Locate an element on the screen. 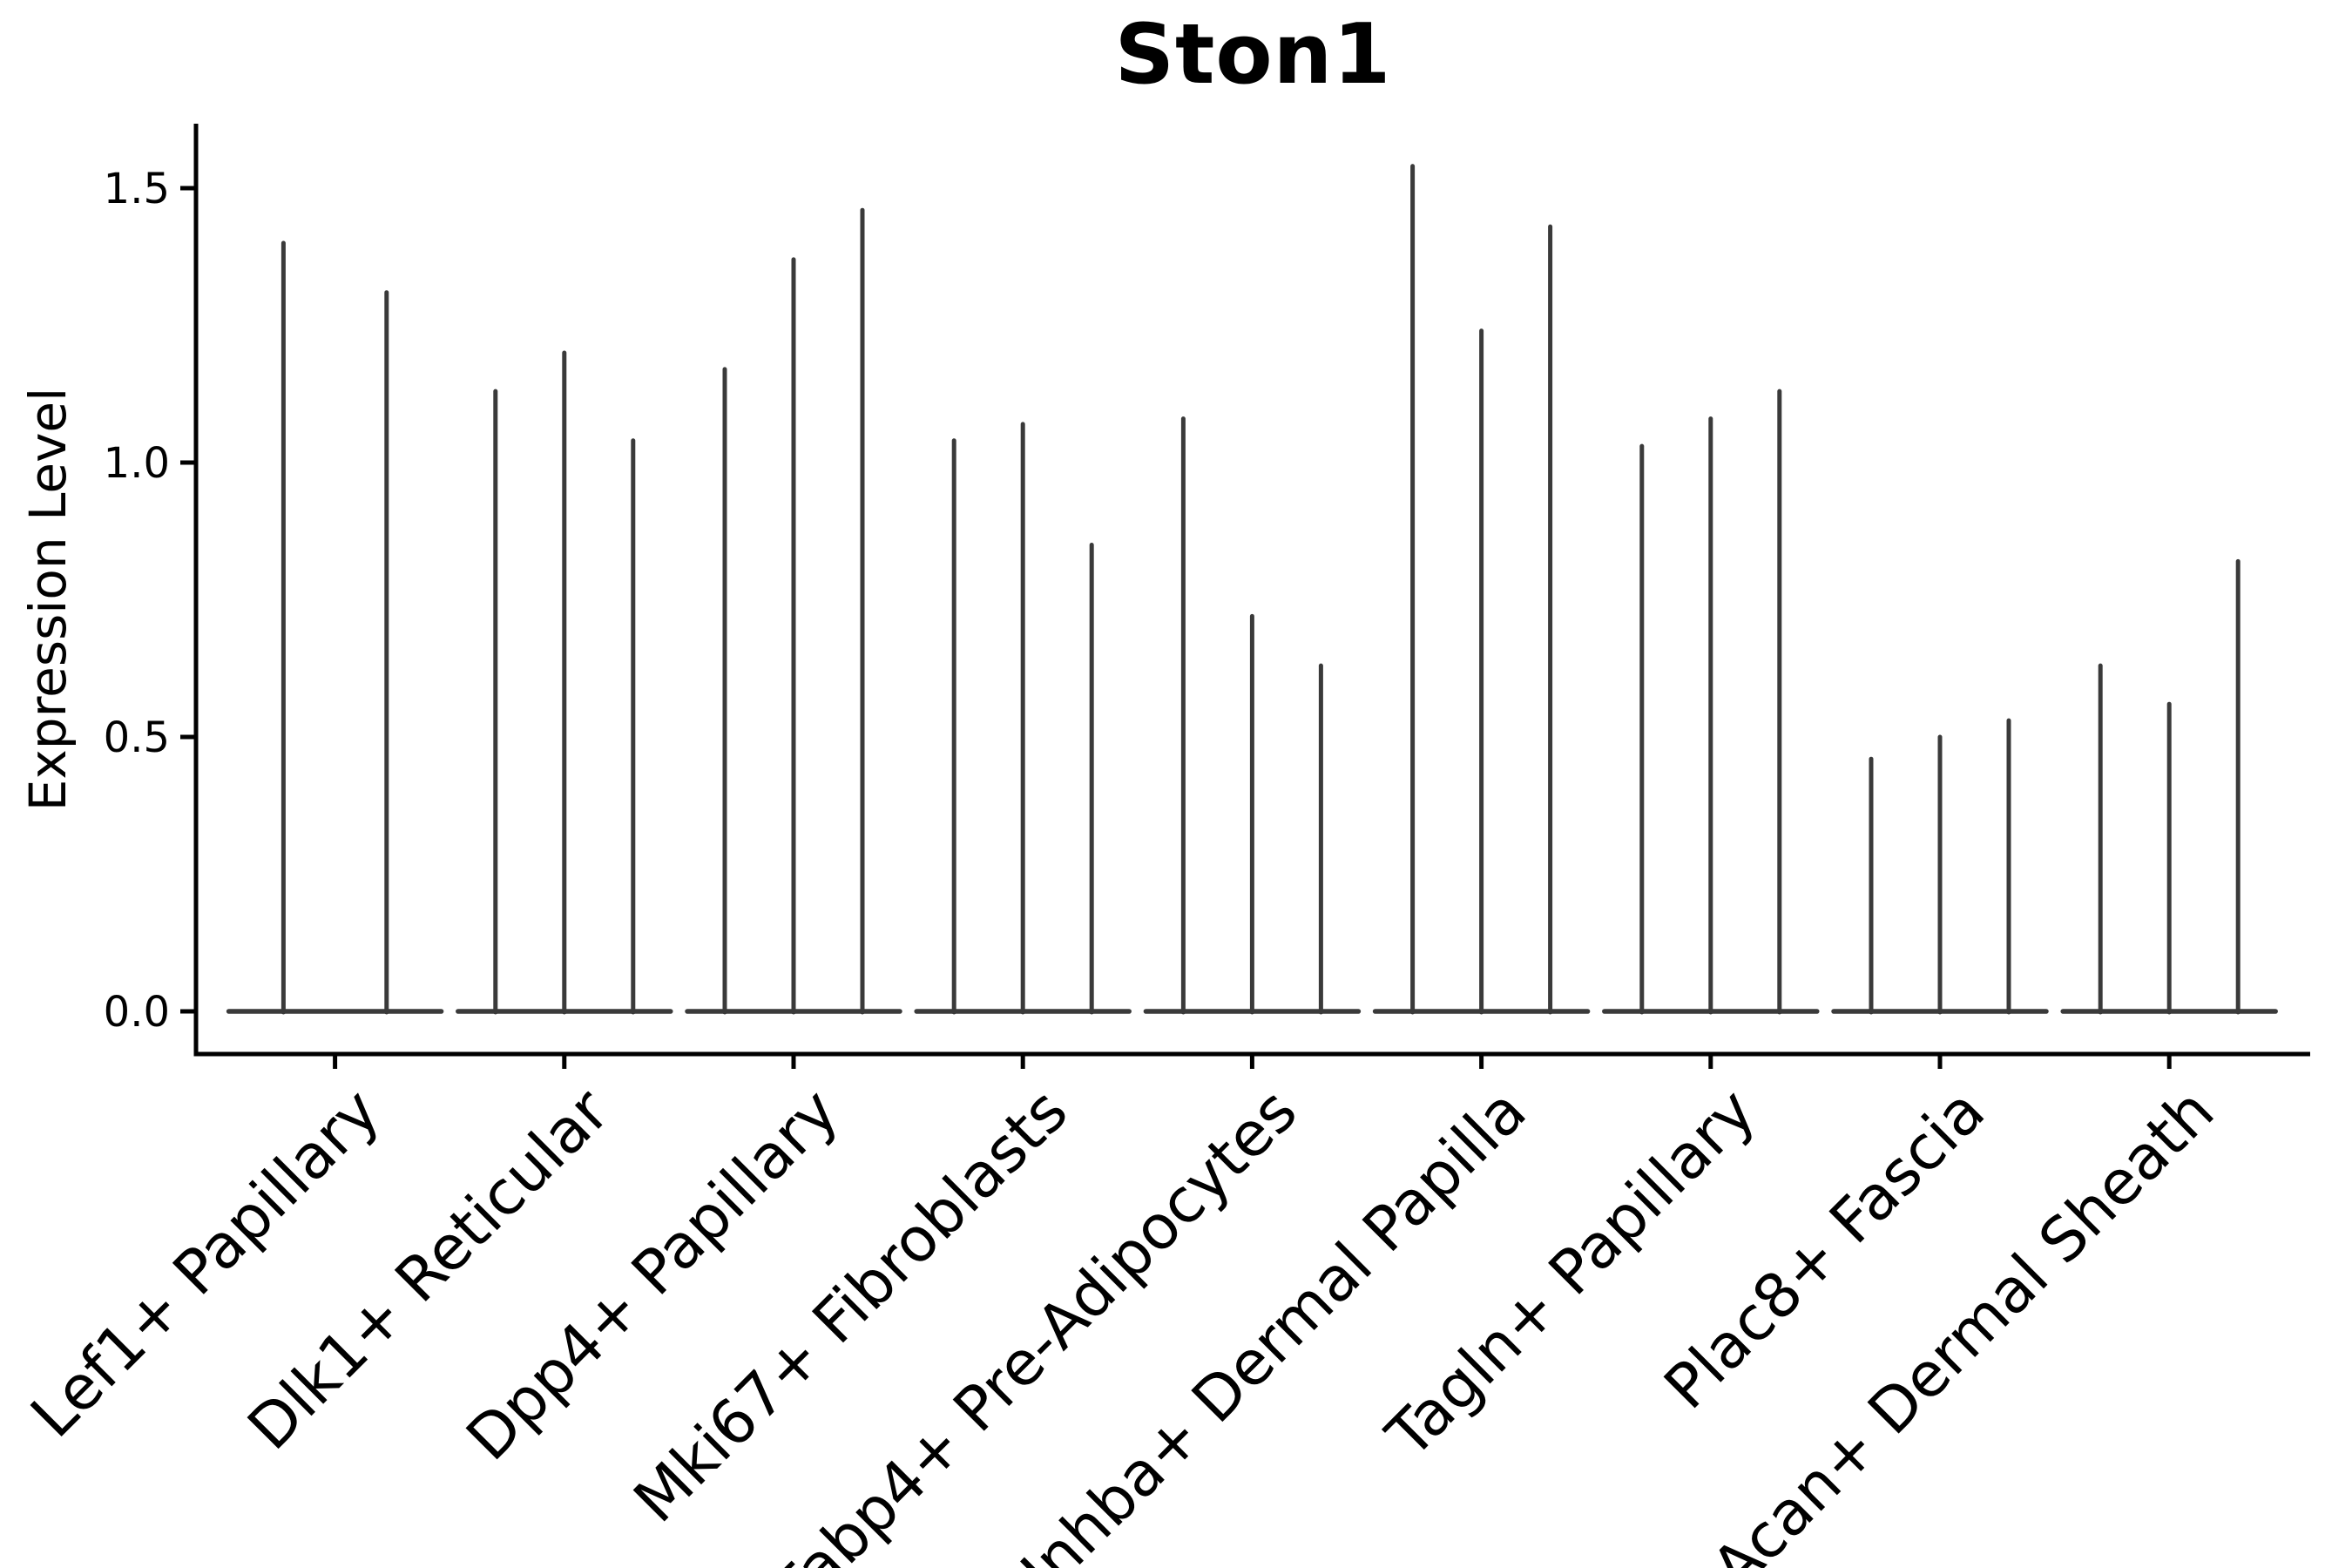 Image resolution: width=2352 pixels, height=1568 pixels. y-tick-label: 1.0 is located at coordinates (137, 464).